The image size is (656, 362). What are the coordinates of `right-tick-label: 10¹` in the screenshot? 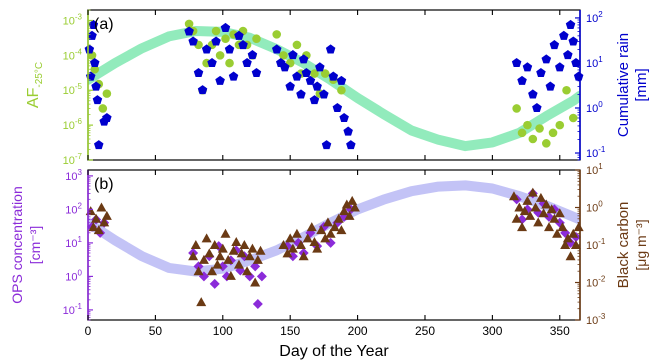 It's located at (594, 169).